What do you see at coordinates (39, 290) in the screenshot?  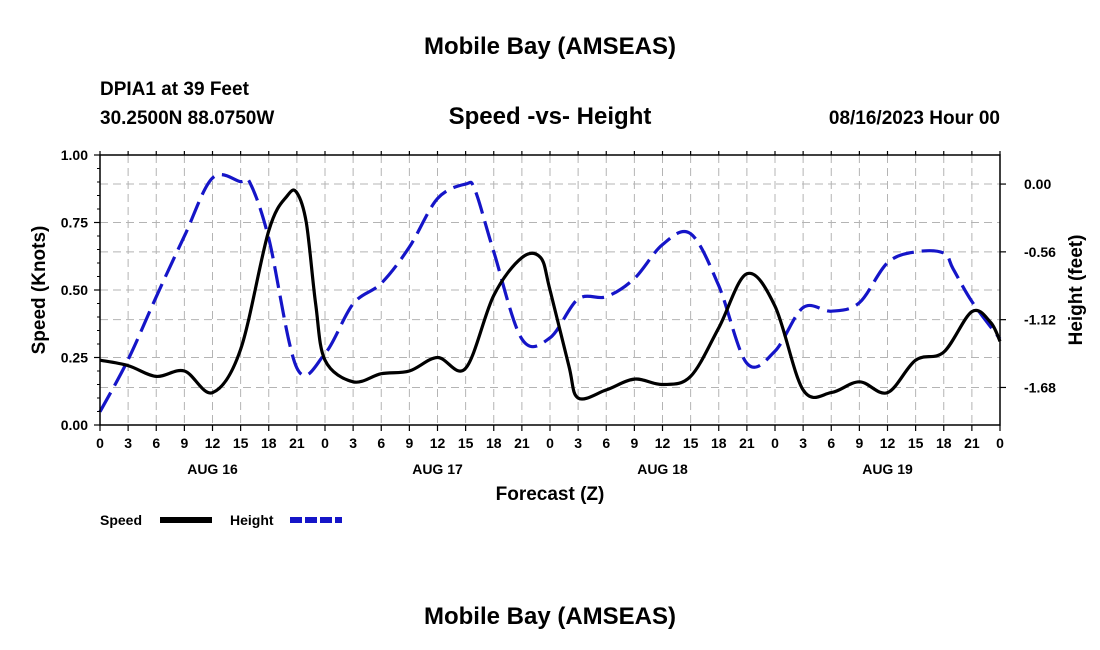 I see `y-axis-label: Speed (Knots)` at bounding box center [39, 290].